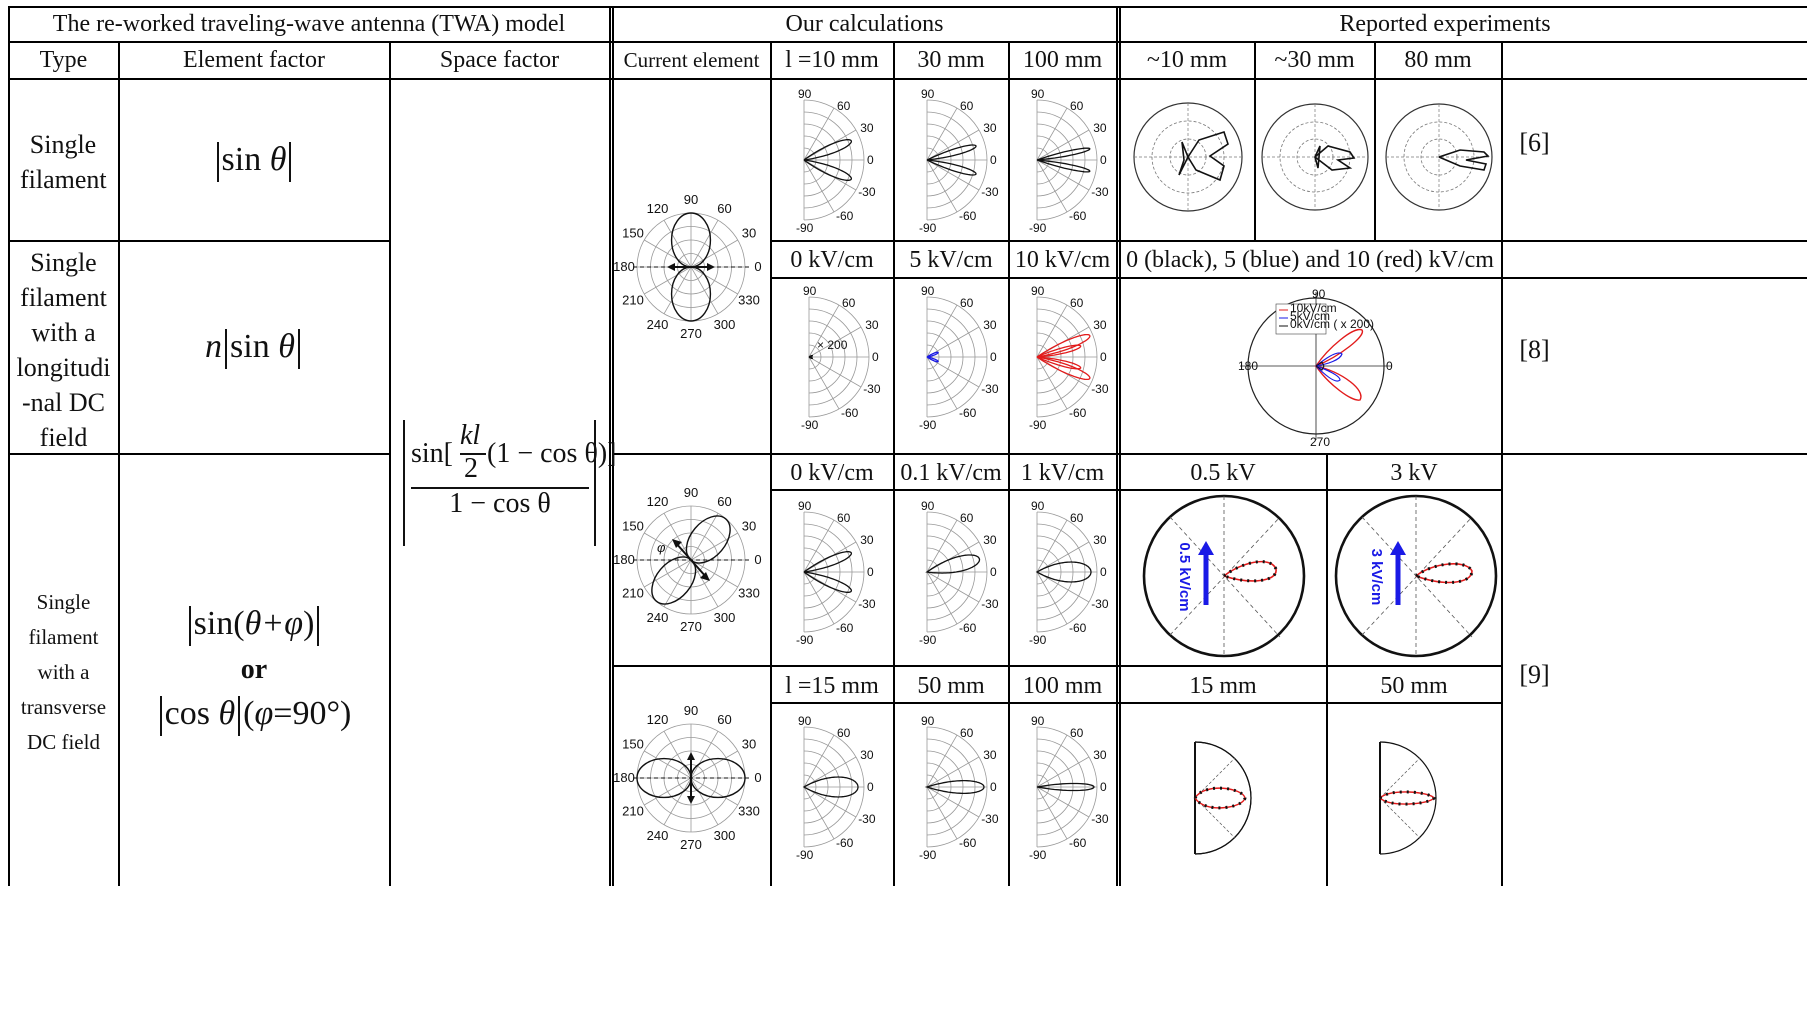 The height and width of the screenshot is (1021, 1807). Describe the element at coordinates (1074, 162) in the screenshot. I see `polar-calc-r1-c3: 90 60 30 0 -30 -60 -90` at that location.